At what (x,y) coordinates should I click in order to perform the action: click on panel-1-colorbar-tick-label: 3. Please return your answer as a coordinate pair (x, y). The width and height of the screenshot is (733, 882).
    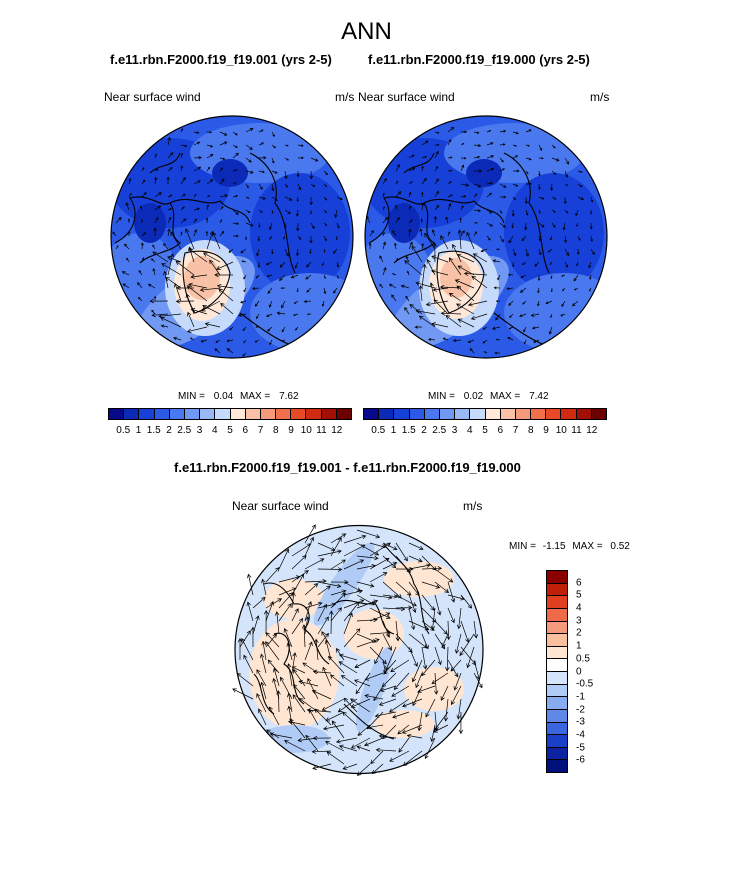
    Looking at the image, I should click on (199, 430).